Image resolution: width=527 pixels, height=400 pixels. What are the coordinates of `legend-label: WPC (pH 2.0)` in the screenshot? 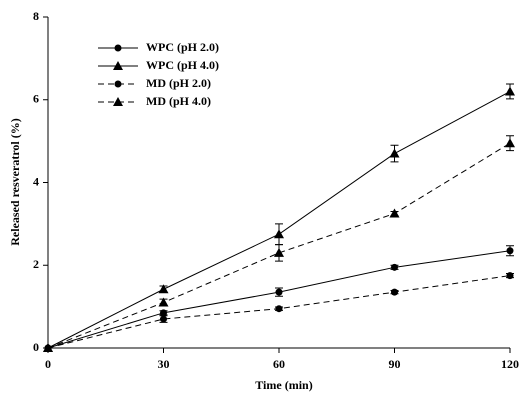 It's located at (182, 47).